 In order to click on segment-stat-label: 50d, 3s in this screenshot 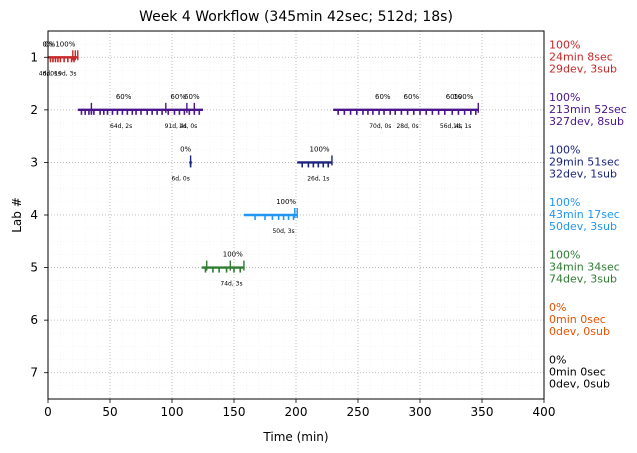, I will do `click(283, 231)`.